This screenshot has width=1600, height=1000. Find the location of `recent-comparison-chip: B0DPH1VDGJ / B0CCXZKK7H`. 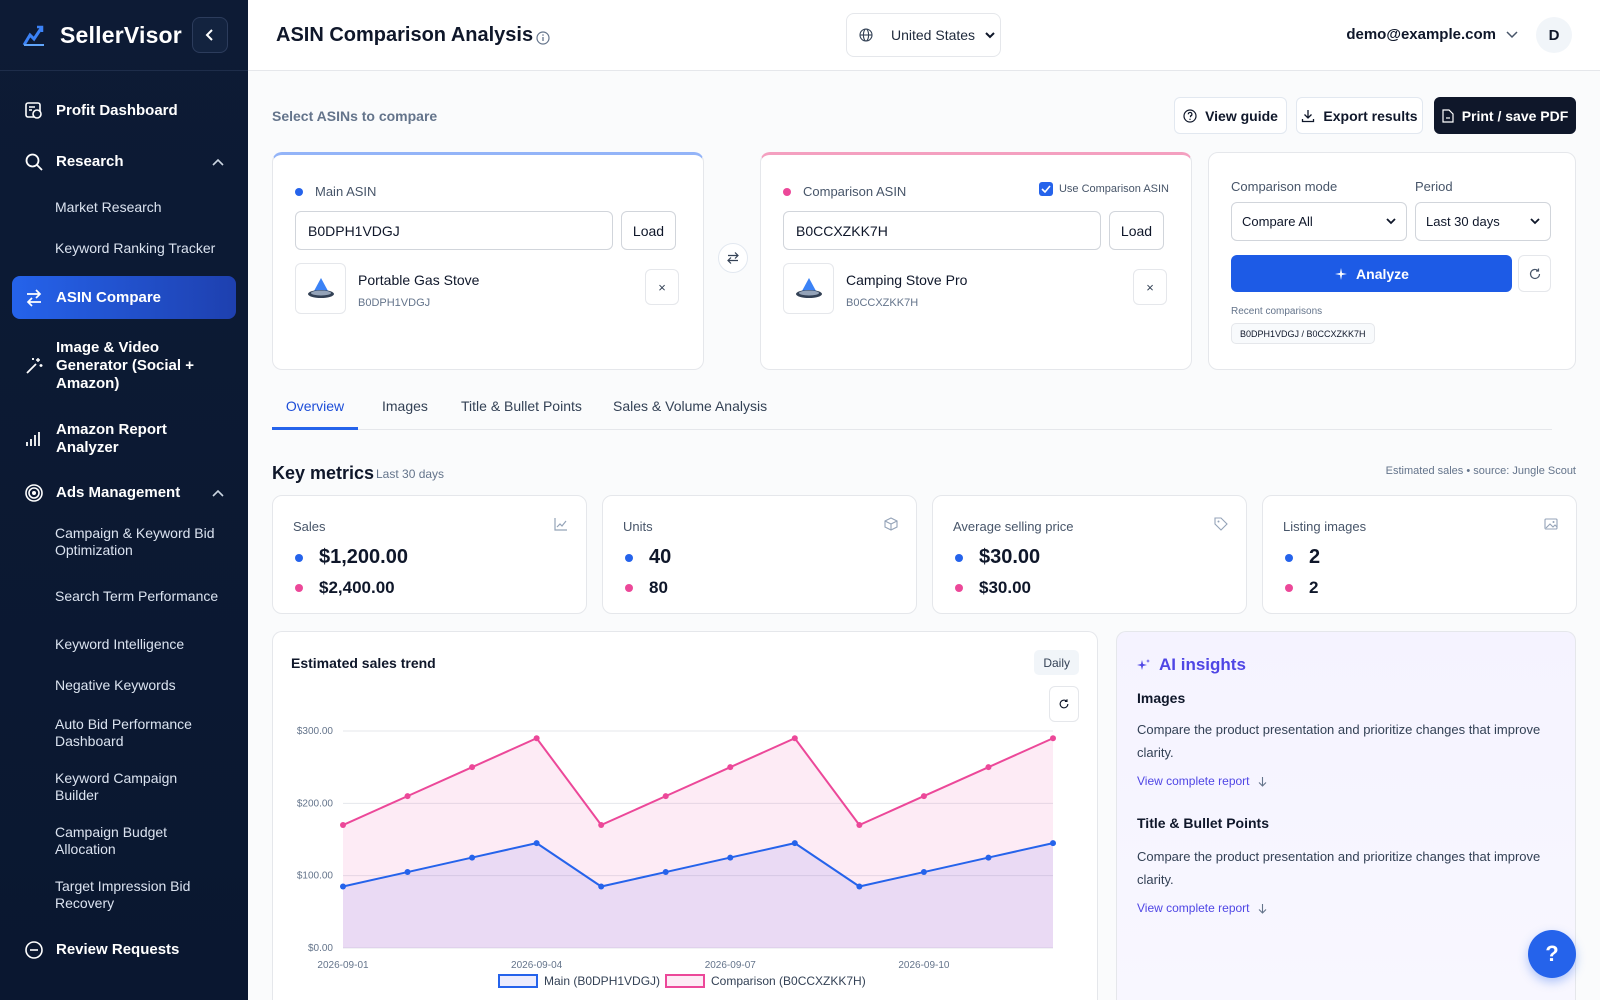

recent-comparison-chip: B0DPH1VDGJ / B0CCXZKK7H is located at coordinates (1303, 333).